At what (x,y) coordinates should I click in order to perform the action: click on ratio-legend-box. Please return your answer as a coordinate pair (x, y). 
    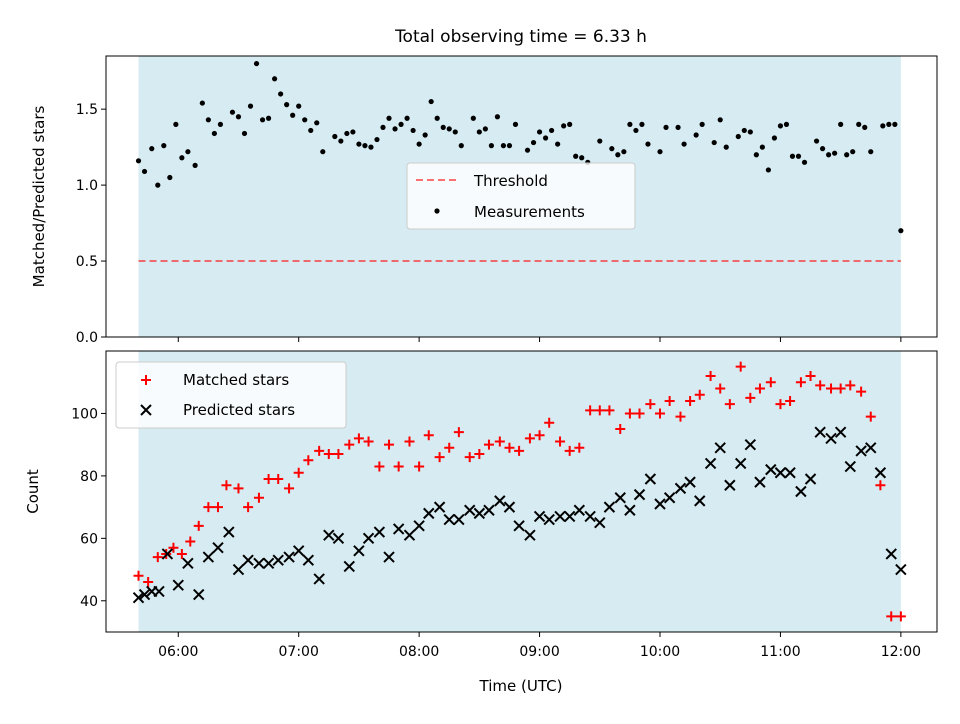
    Looking at the image, I should click on (521, 196).